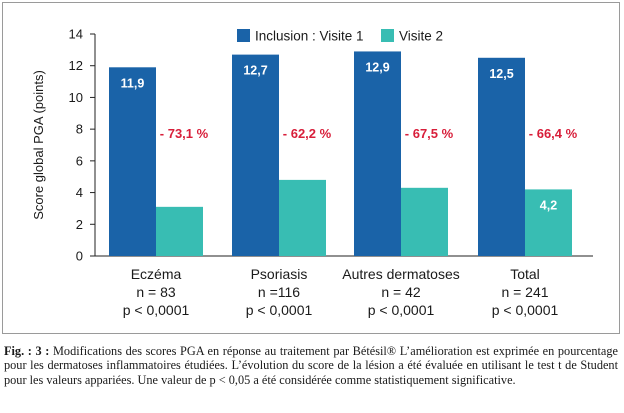  Describe the element at coordinates (524, 292) in the screenshot. I see `x-category-n-label: n = 241` at that location.